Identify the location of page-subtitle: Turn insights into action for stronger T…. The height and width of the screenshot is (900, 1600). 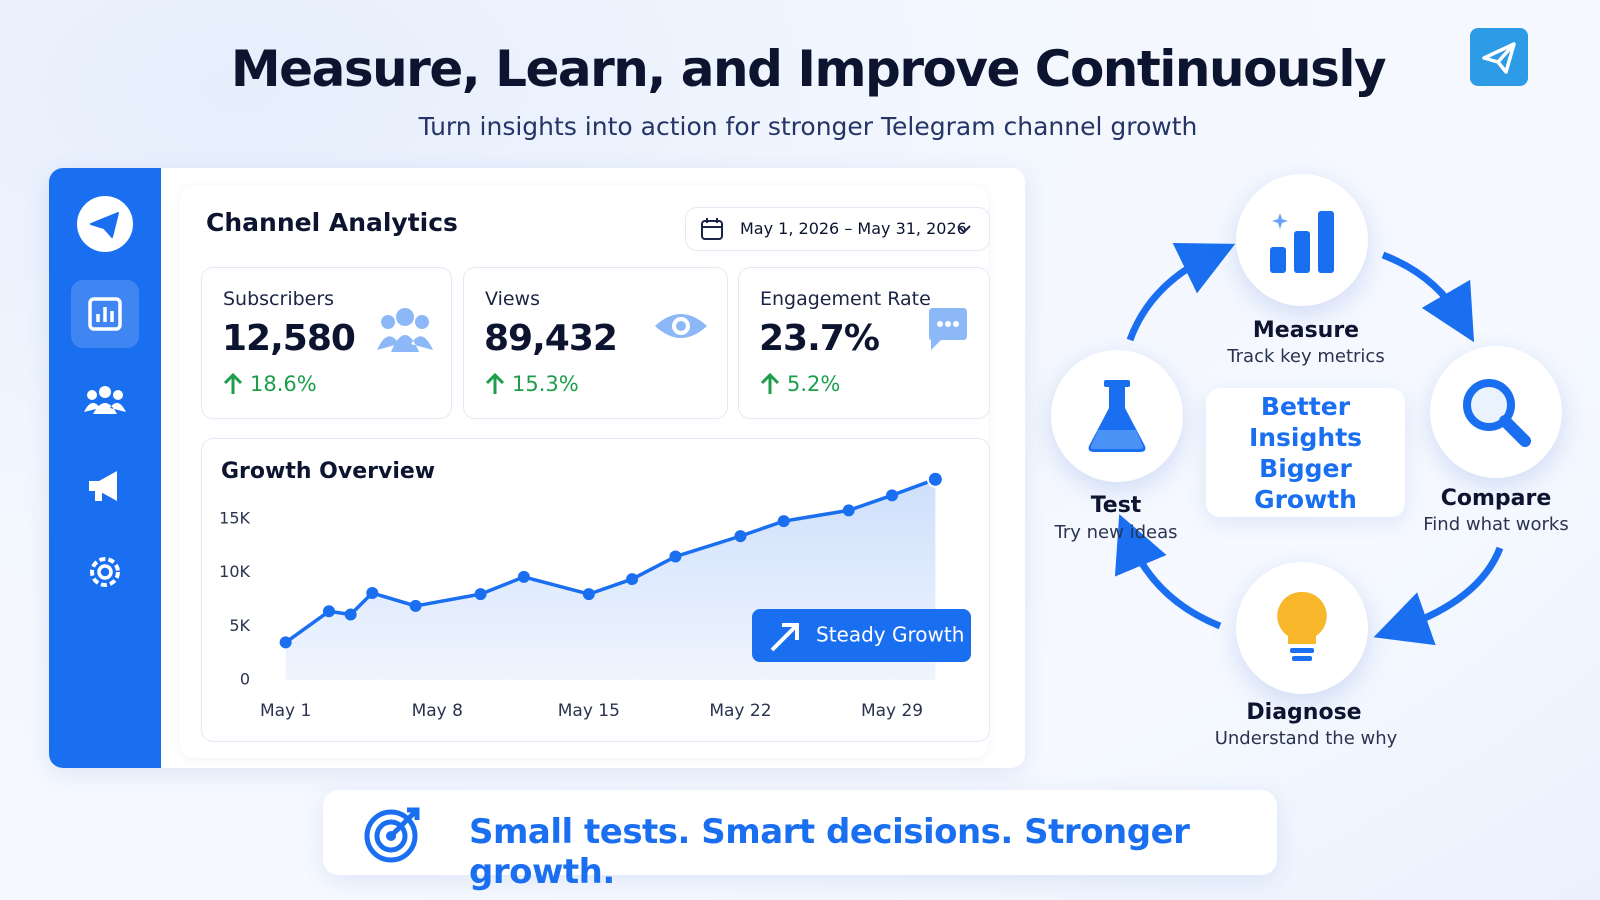
(808, 126).